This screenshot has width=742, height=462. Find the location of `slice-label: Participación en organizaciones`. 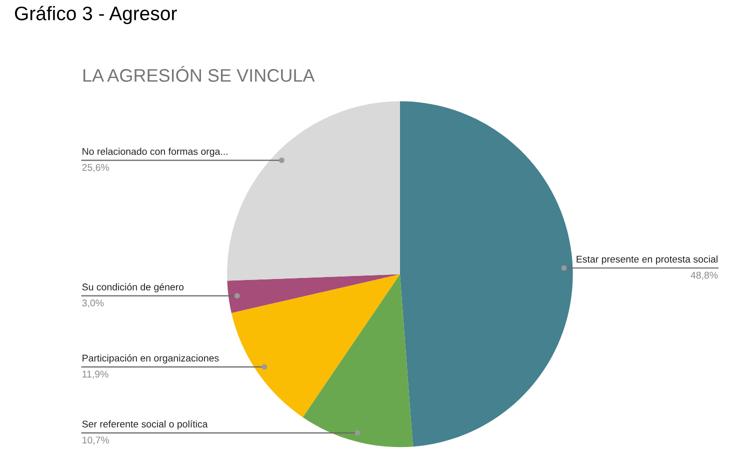

slice-label: Participación en organizaciones is located at coordinates (150, 359).